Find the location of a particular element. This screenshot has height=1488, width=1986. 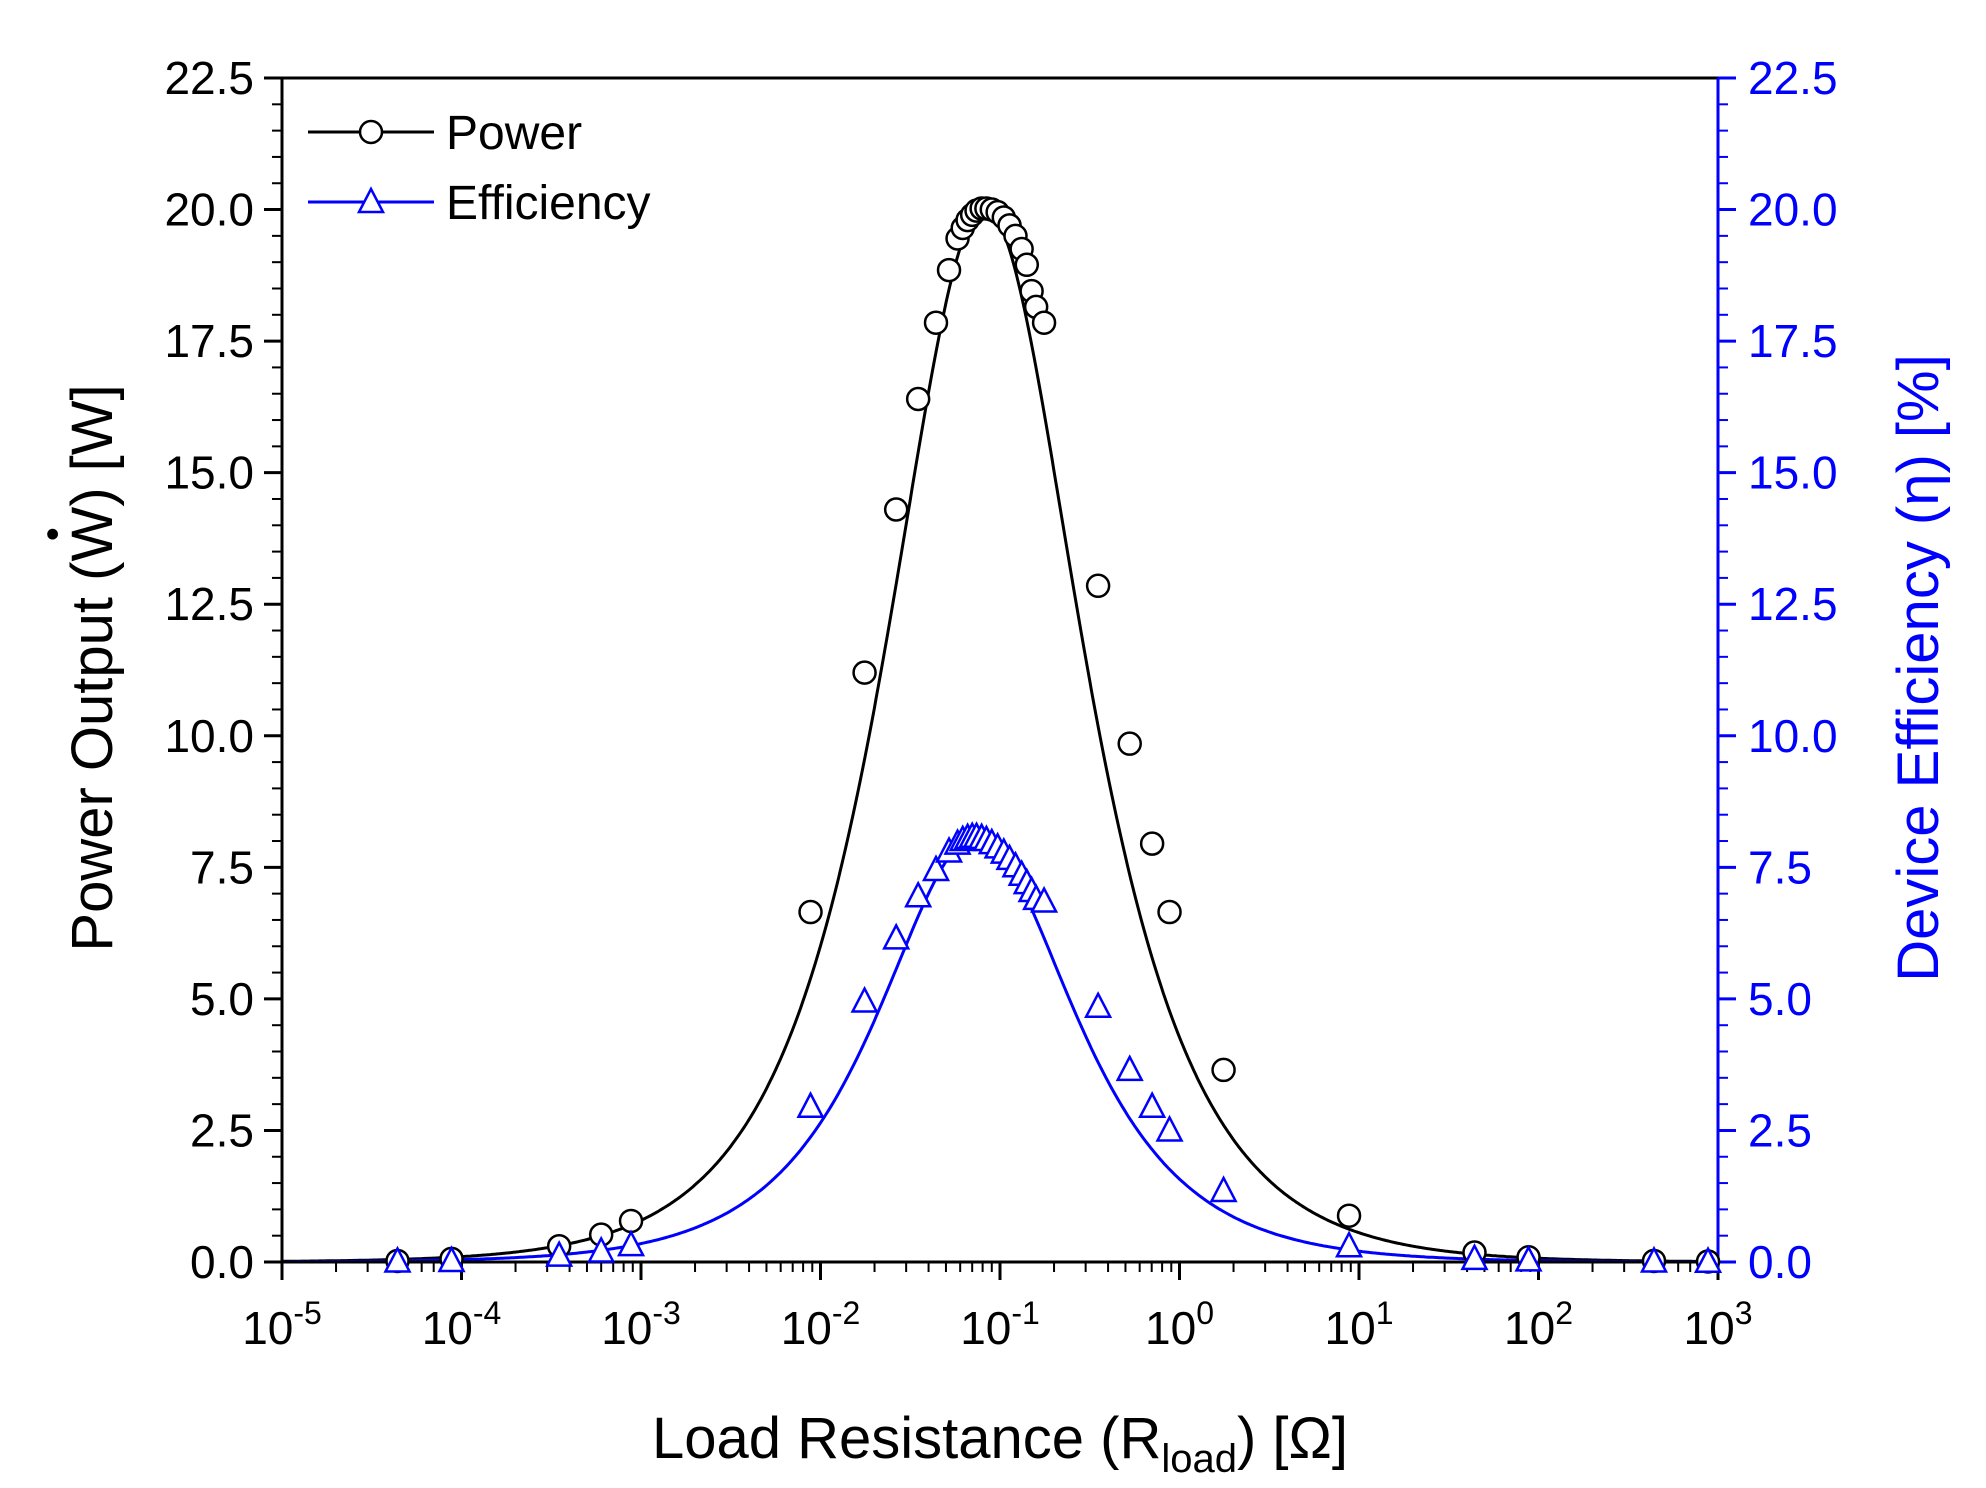

x-tick-label-exponent: 3 is located at coordinates (1744, 1313).